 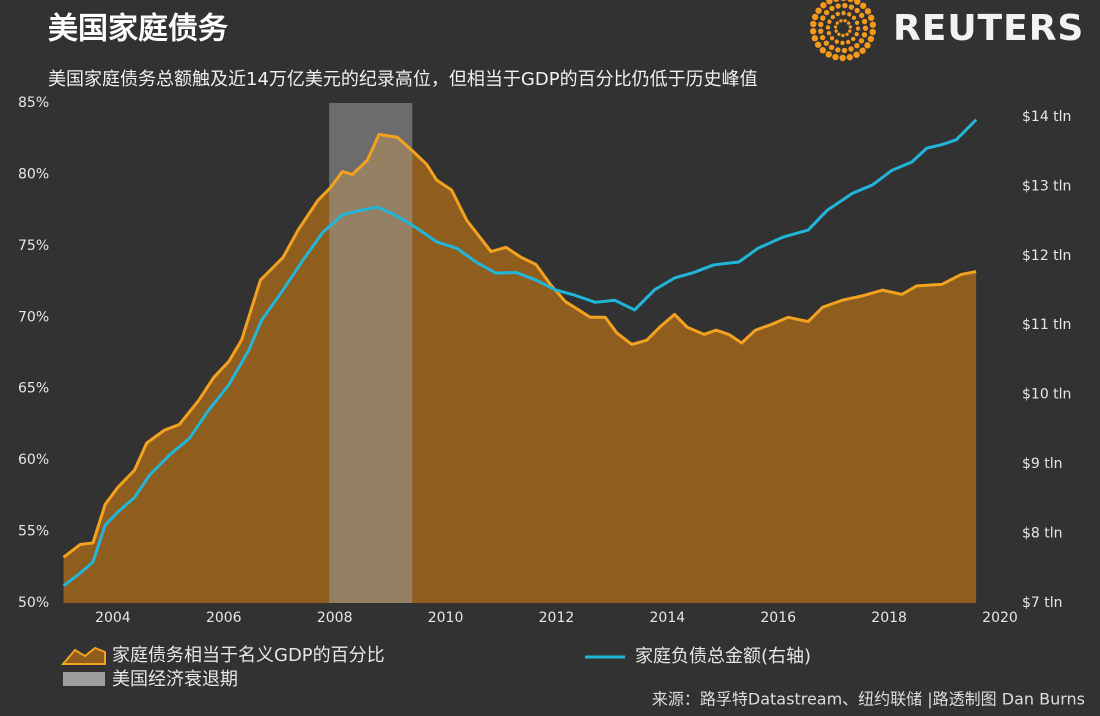 I want to click on source-note: 来源：路孚特Datastream、纽约联储 |路透制图 Dan Burns, so click(x=868, y=699).